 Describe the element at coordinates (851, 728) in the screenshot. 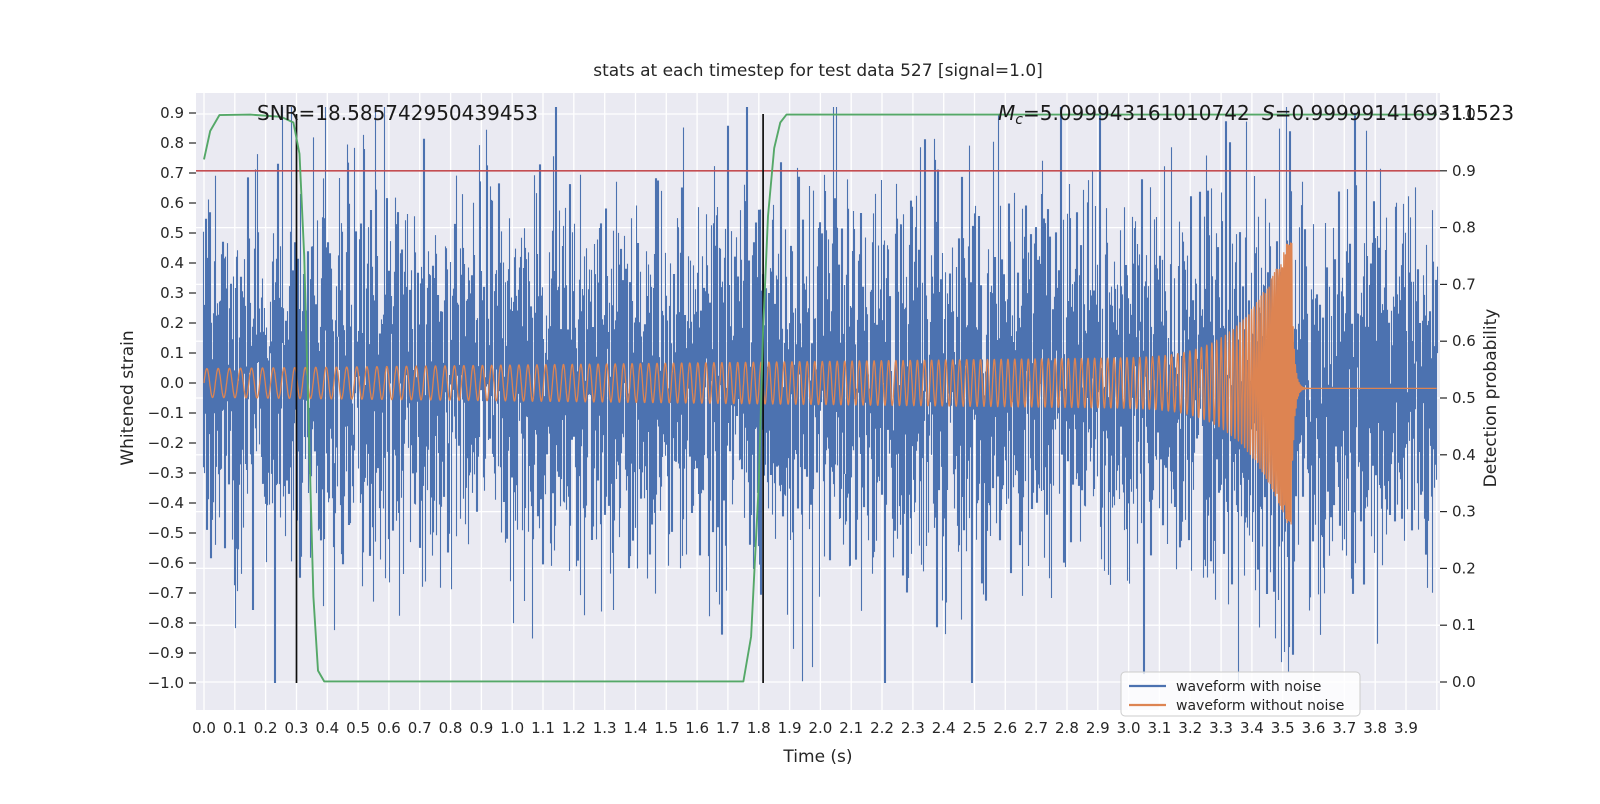

I see `x-tick-label: 2.1` at that location.